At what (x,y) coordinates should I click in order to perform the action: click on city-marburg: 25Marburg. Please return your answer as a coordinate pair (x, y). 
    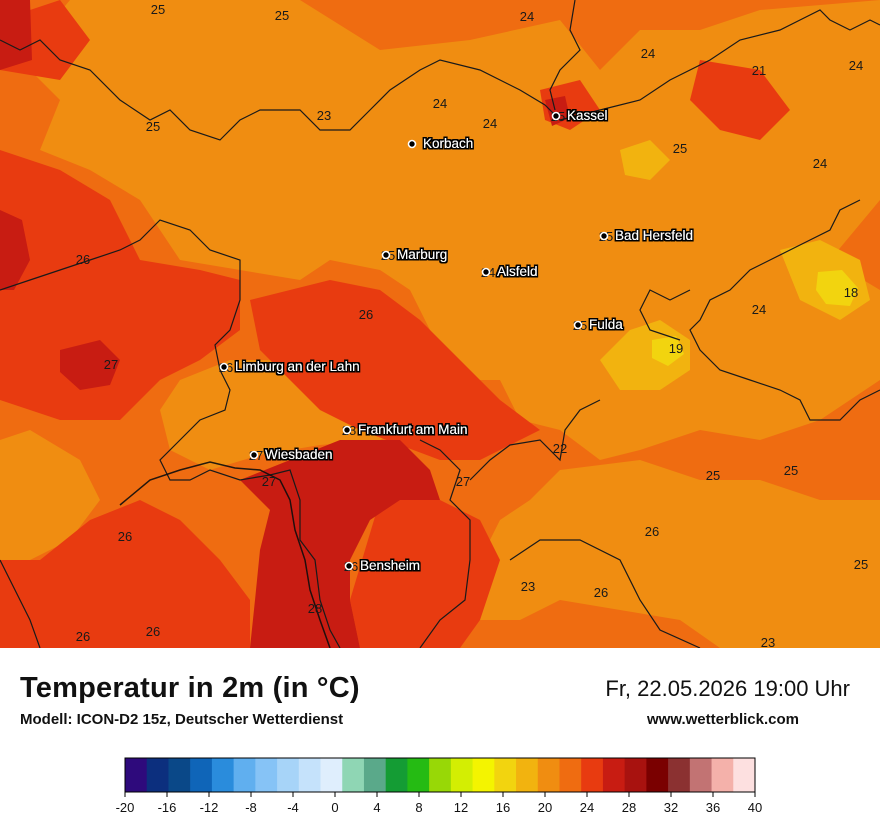
    Looking at the image, I should click on (414, 255).